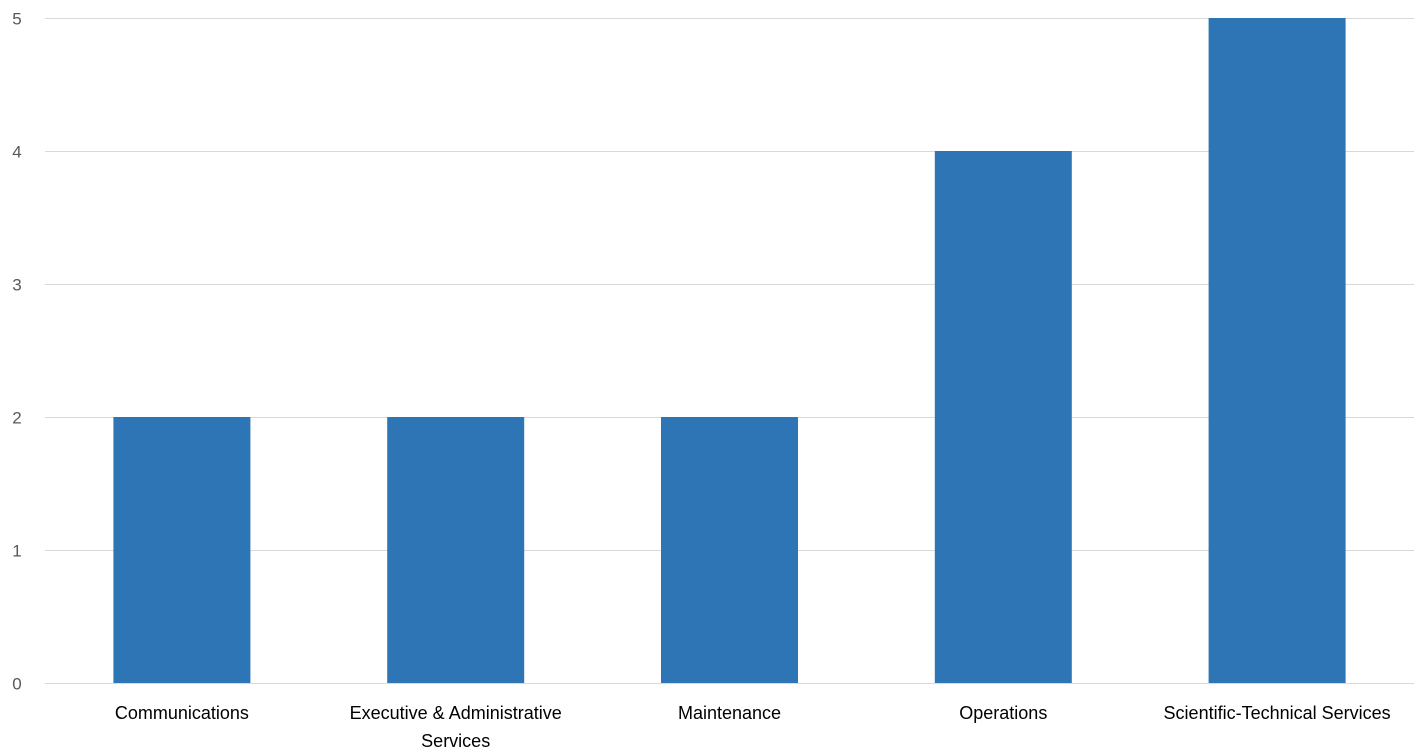 This screenshot has height=751, width=1424. I want to click on x-tick-label: Services, so click(455, 741).